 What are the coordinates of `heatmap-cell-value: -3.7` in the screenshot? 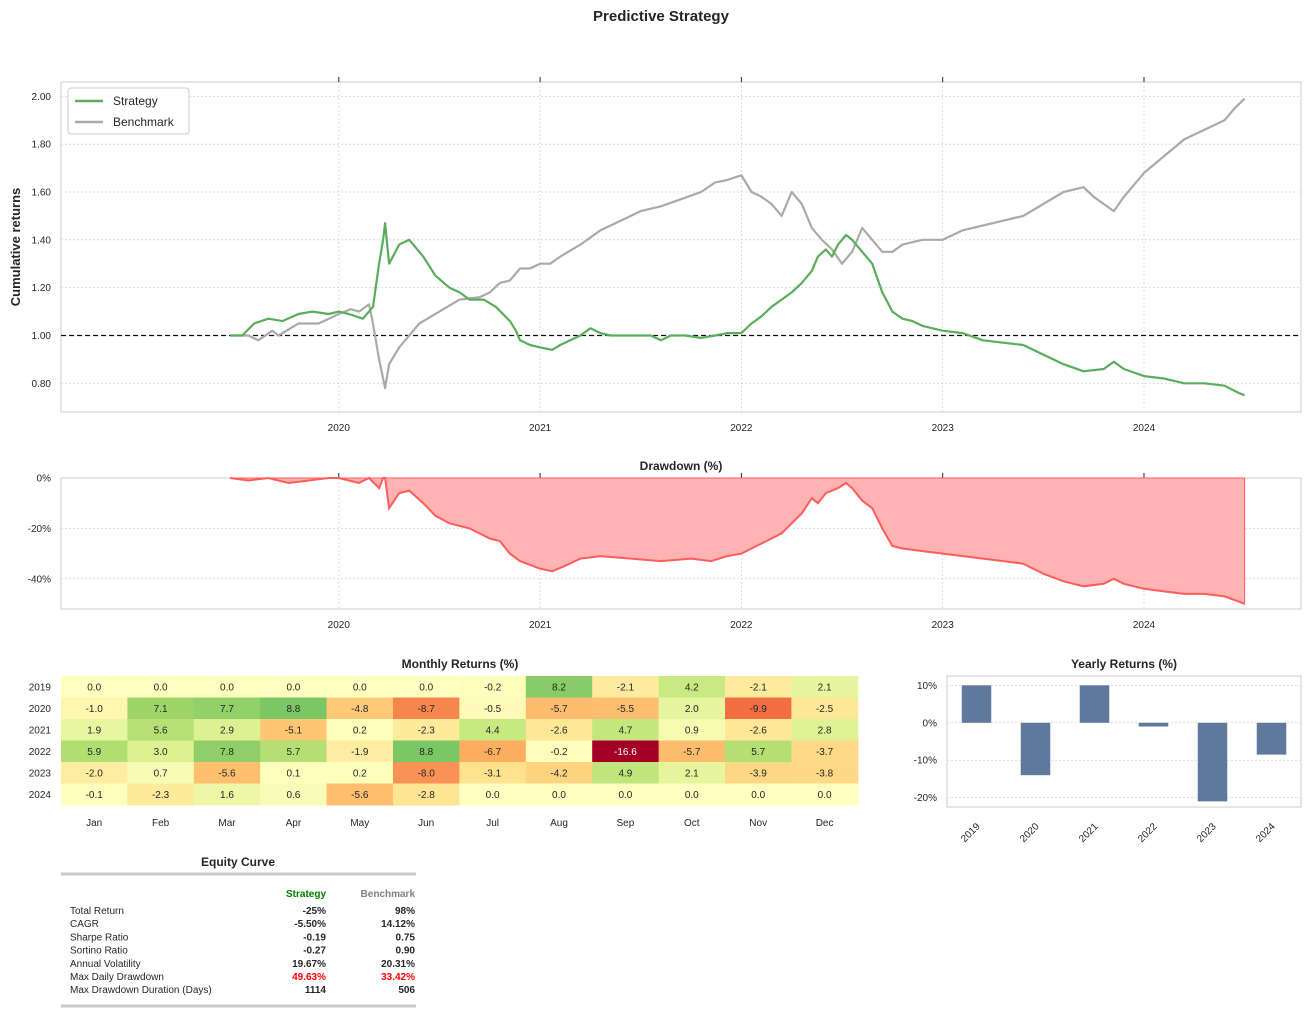 It's located at (825, 752).